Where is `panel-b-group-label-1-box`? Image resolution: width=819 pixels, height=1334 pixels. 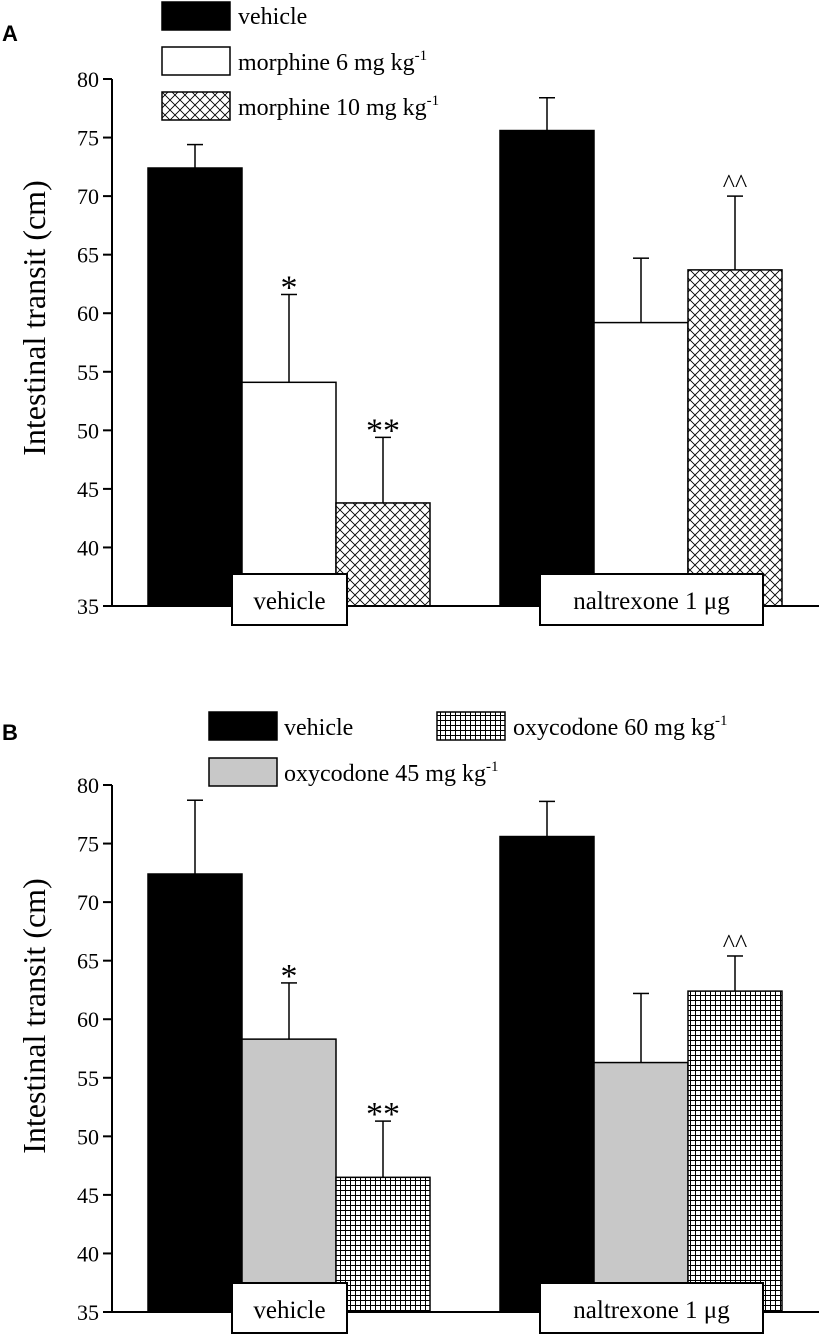 panel-b-group-label-1-box is located at coordinates (651, 1308).